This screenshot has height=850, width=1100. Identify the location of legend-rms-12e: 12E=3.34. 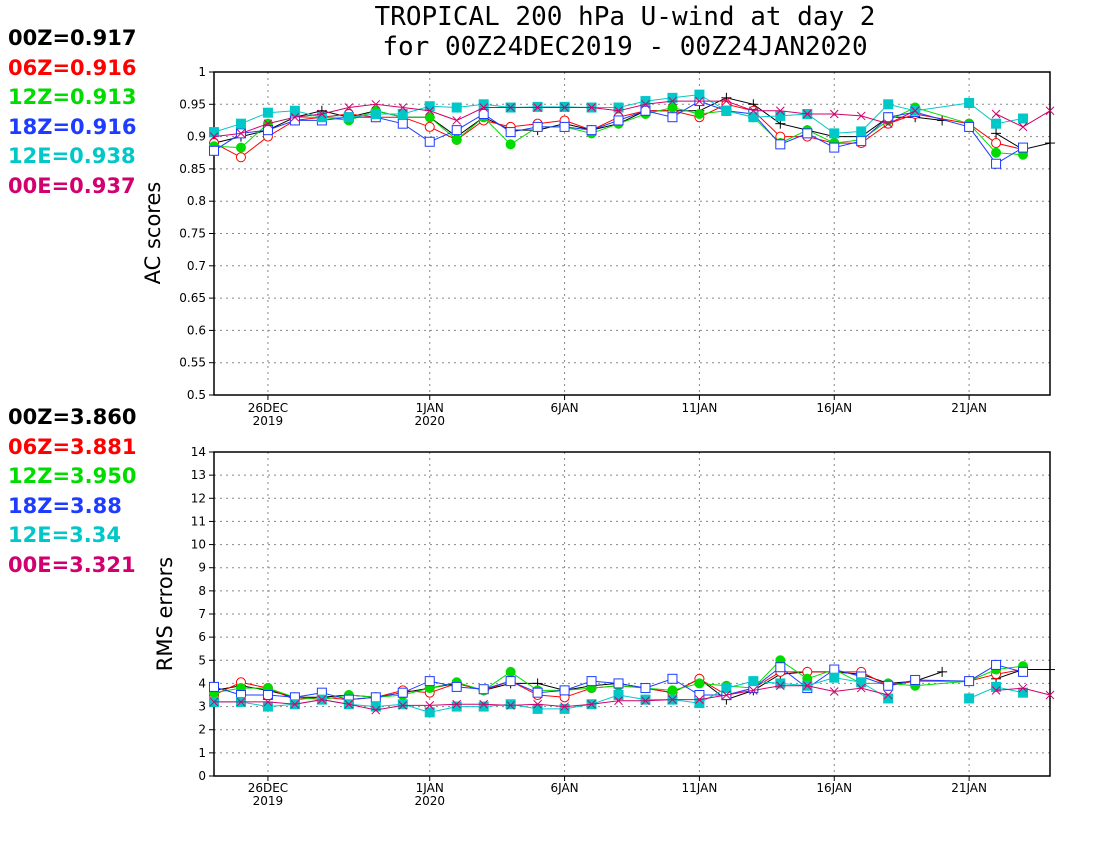
(64, 535).